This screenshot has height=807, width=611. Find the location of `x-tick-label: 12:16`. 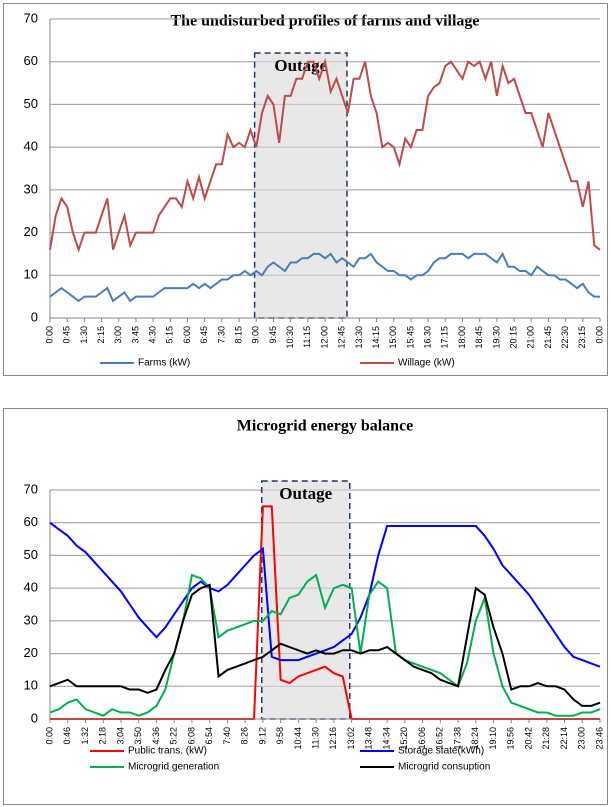

x-tick-label: 12:16 is located at coordinates (333, 738).